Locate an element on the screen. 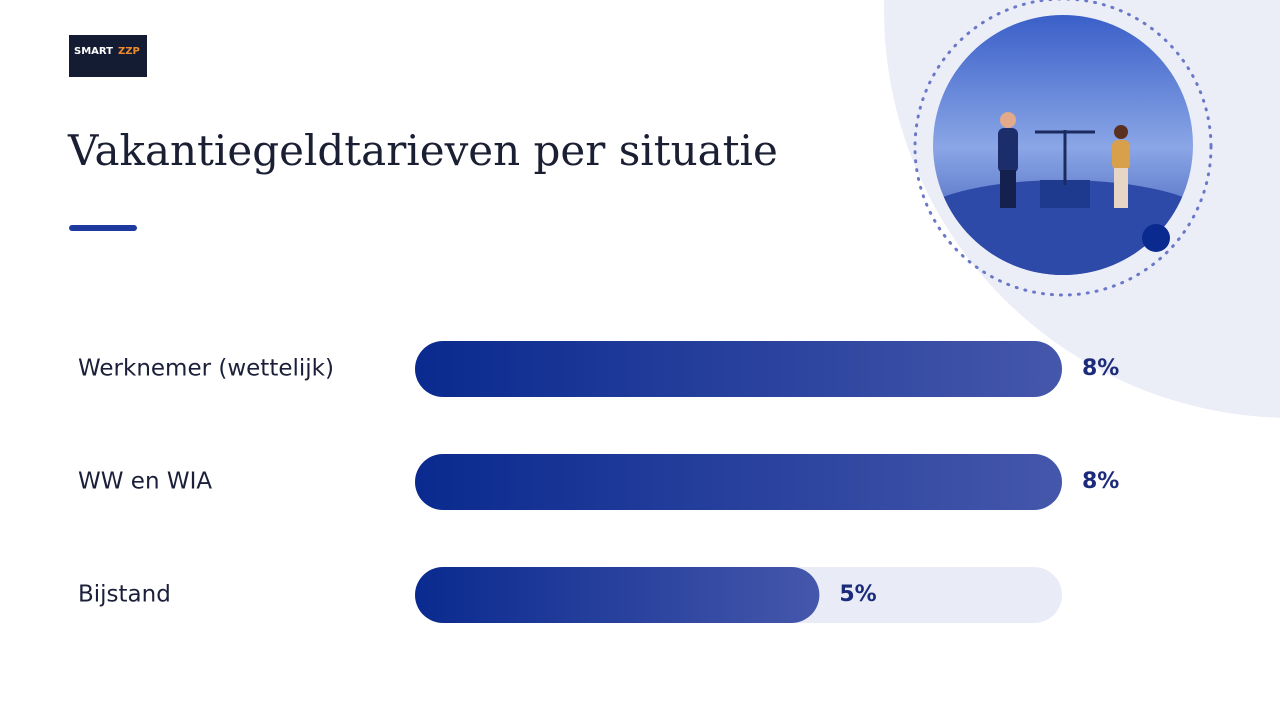  chart-title: Vakantiegeldtarieven per situatie is located at coordinates (422, 150).